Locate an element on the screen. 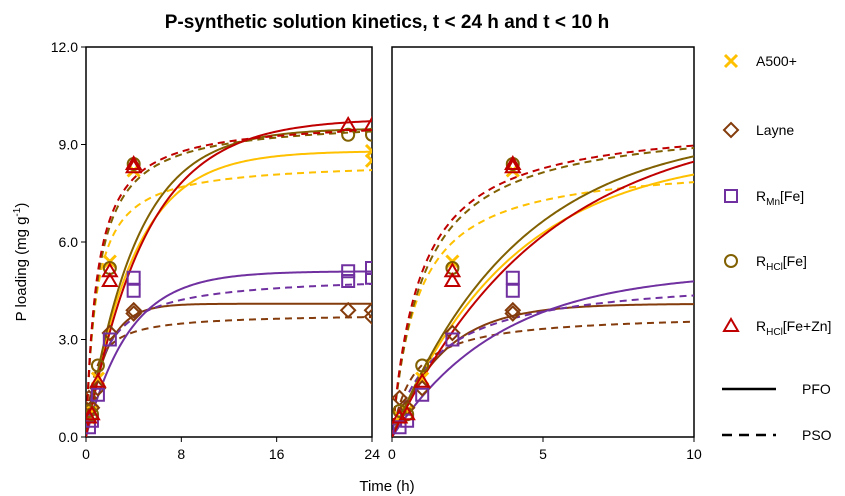 The width and height of the screenshot is (845, 496). legend-label: RHCl[Fe] is located at coordinates (781, 263).